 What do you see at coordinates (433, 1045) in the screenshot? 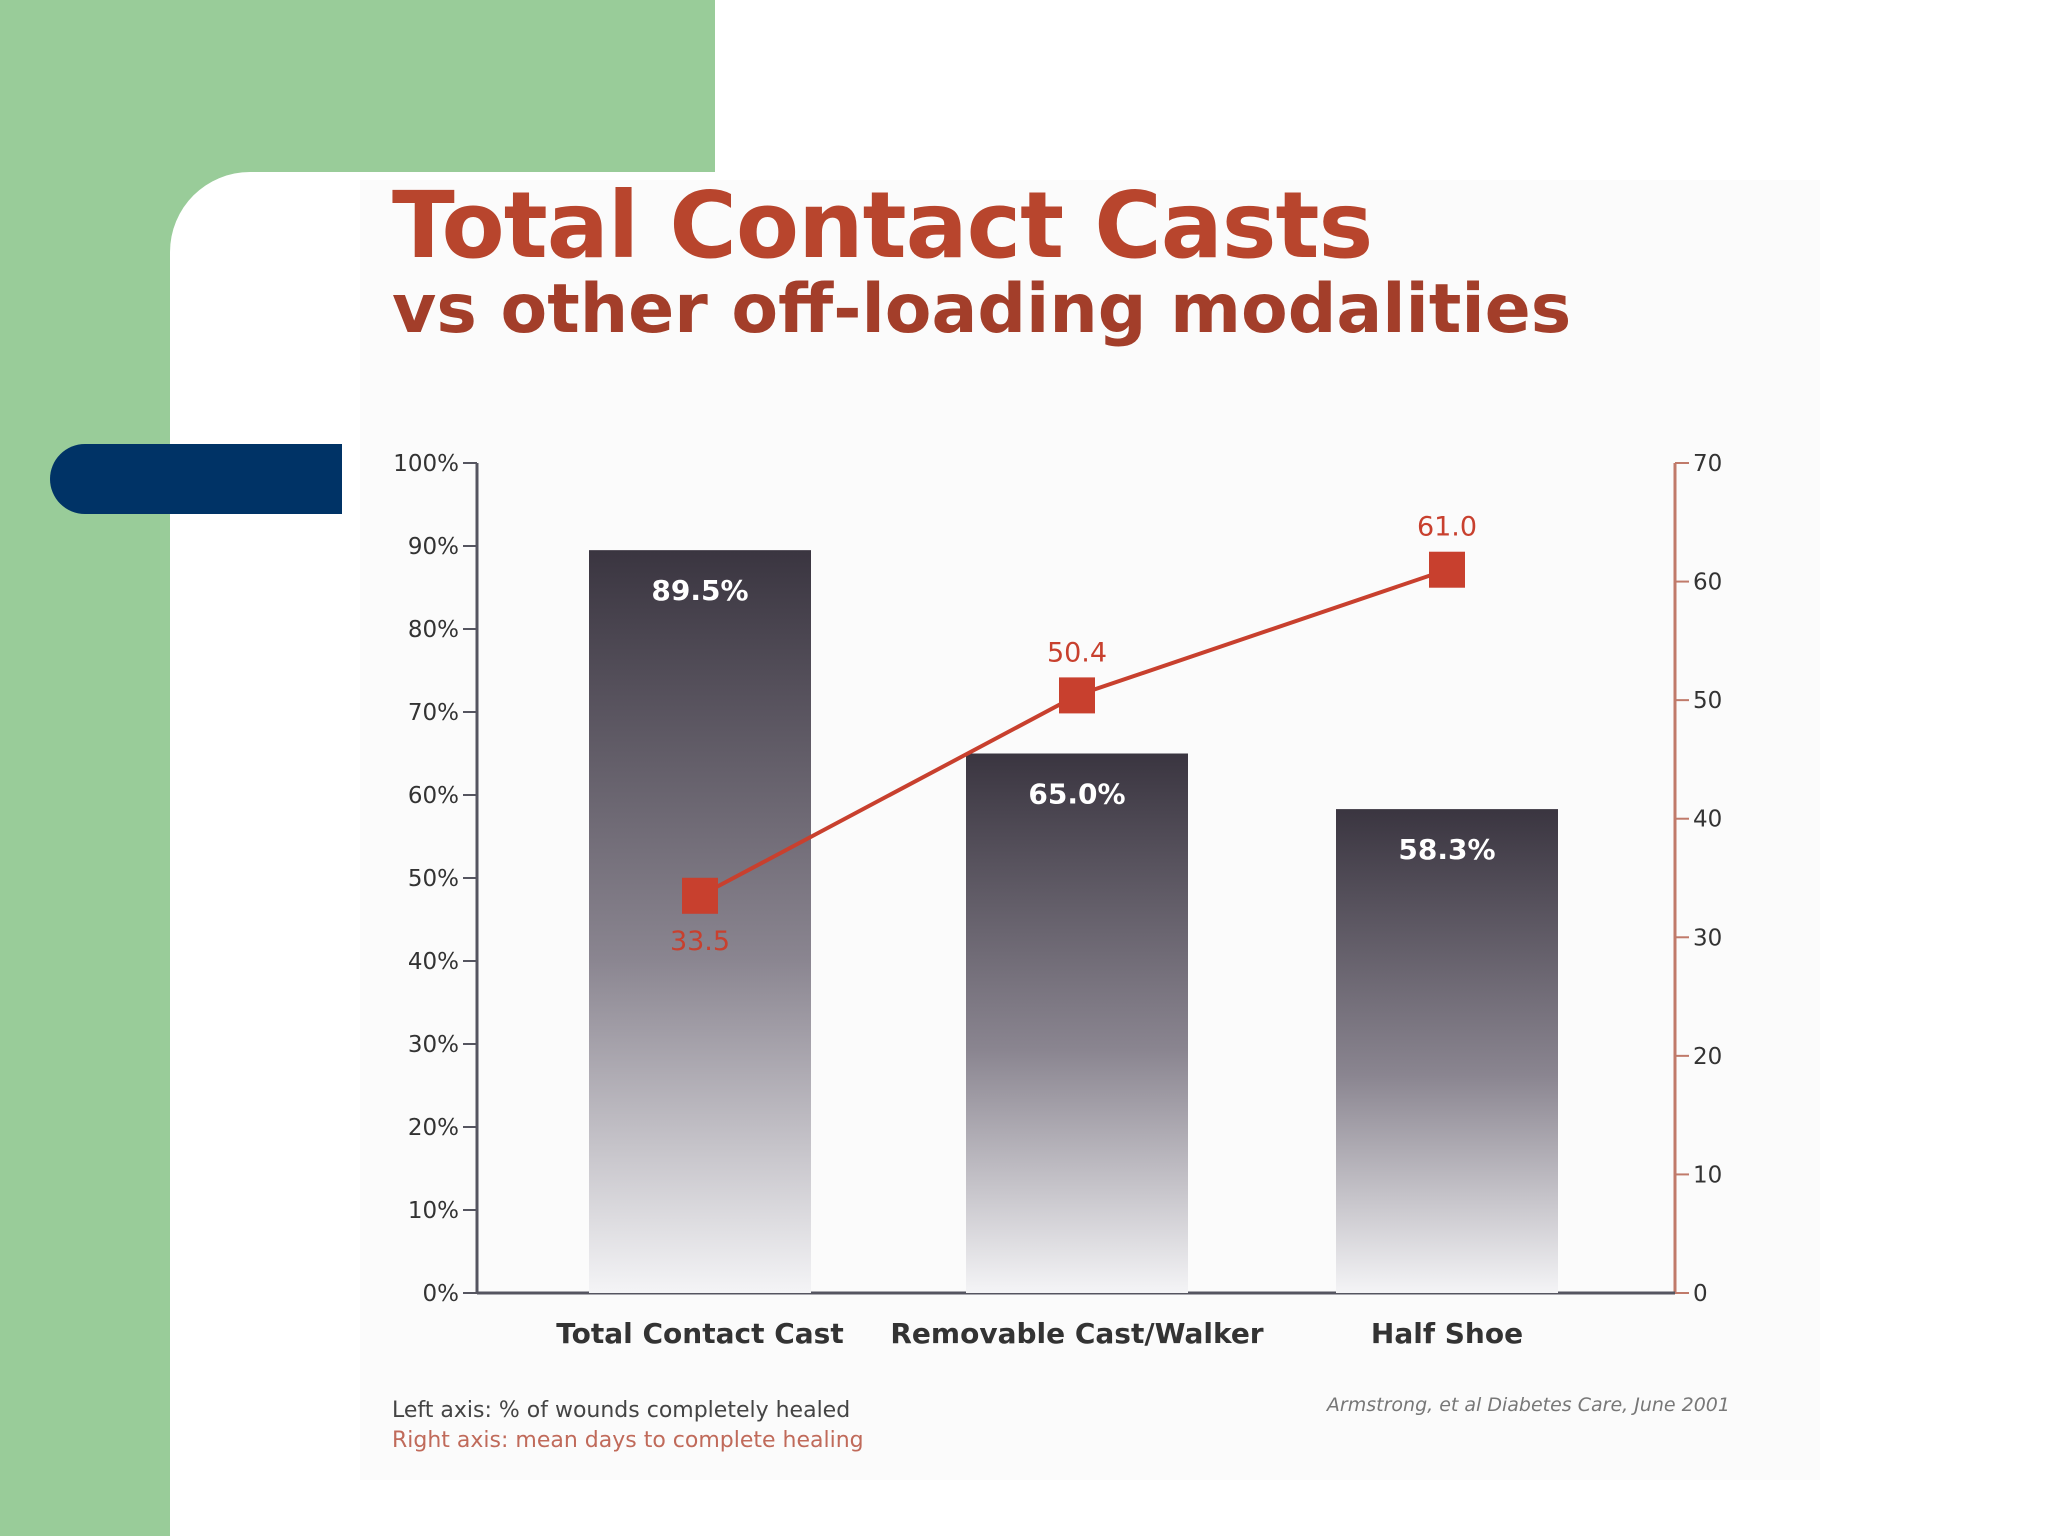
I see `left-axis-tick-label: 30%` at bounding box center [433, 1045].